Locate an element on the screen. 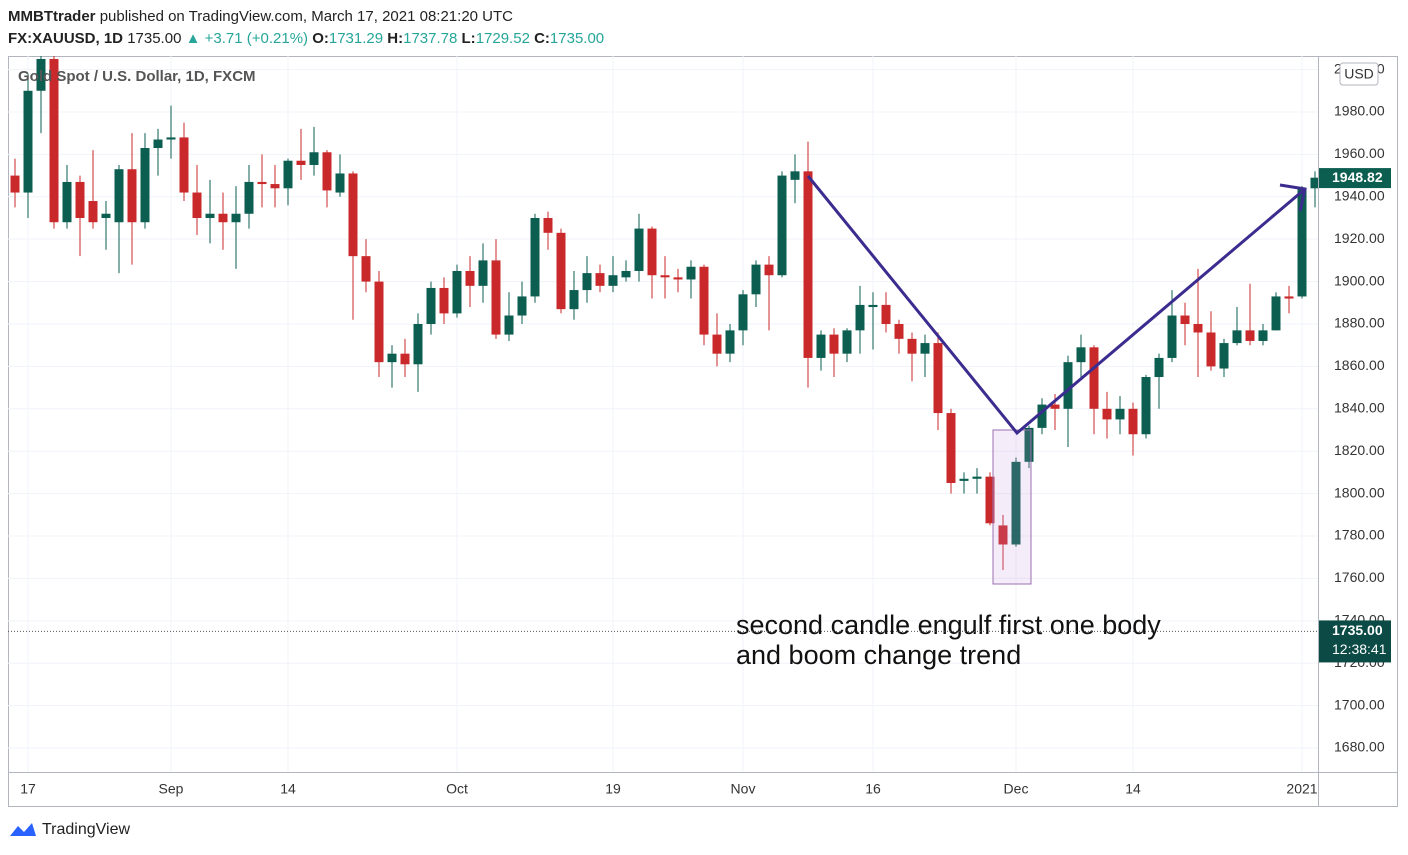  y-tick-label: 1960.00 is located at coordinates (1359, 153).